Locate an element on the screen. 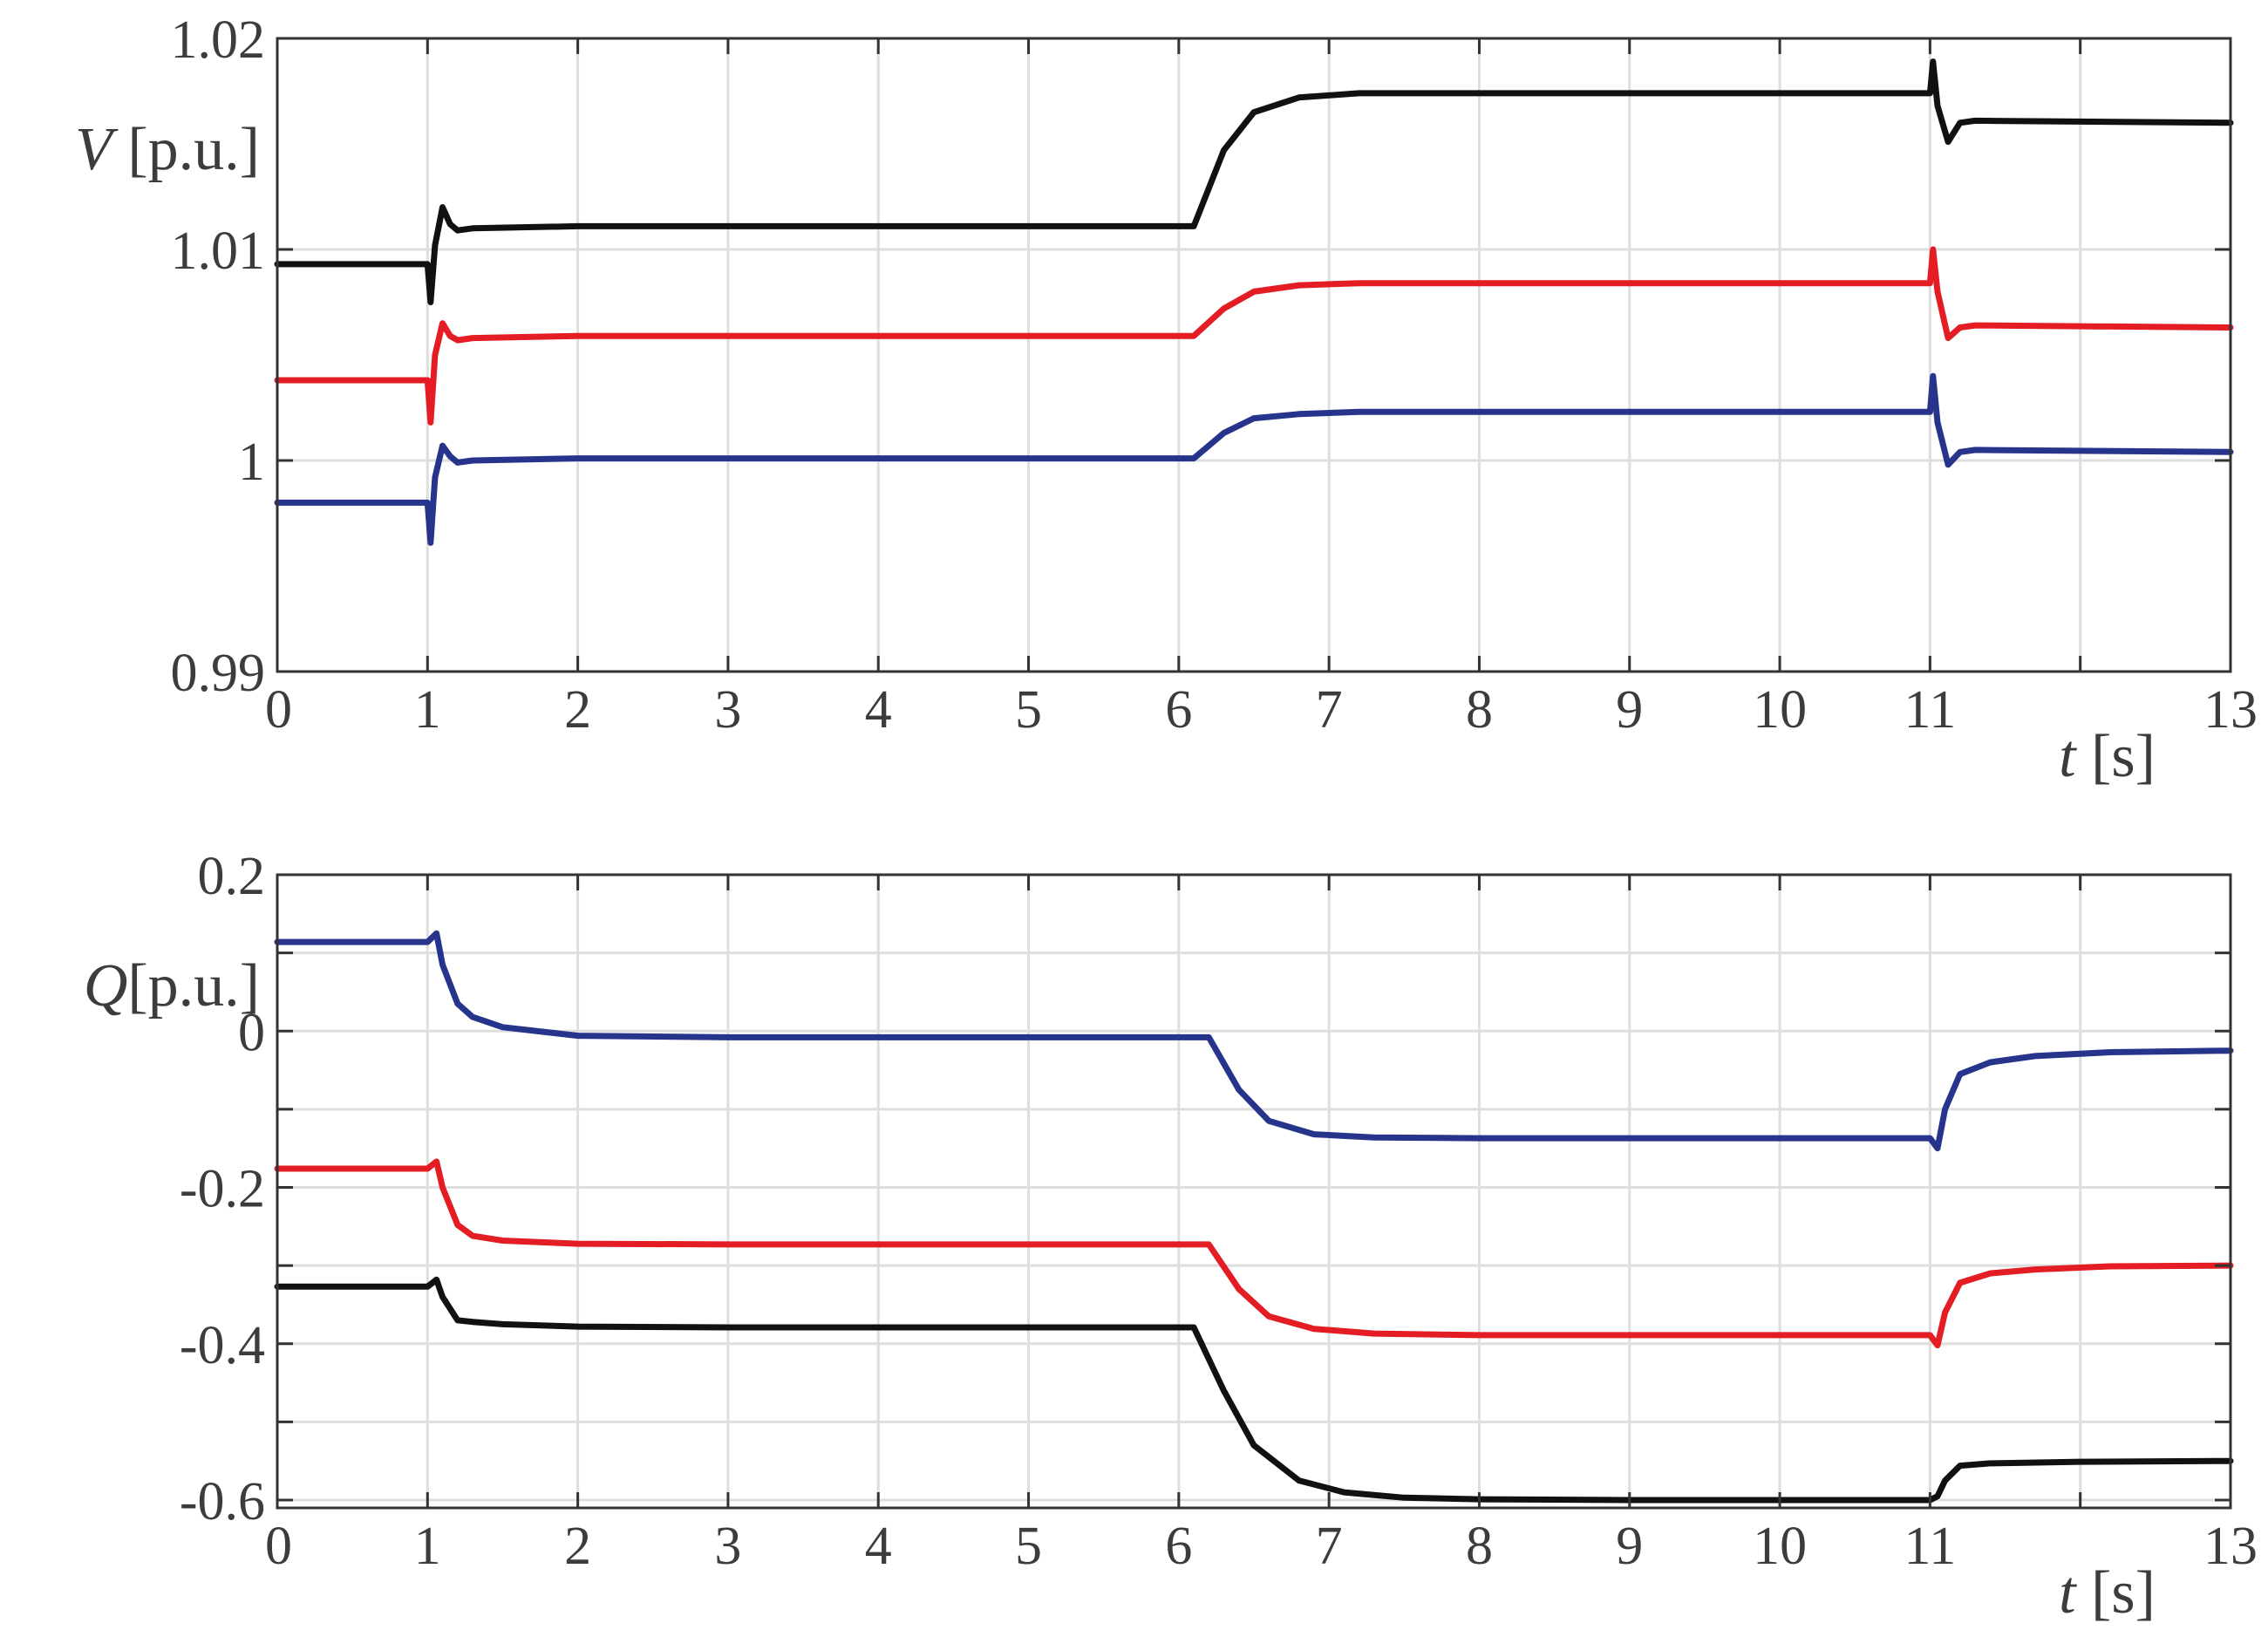 The height and width of the screenshot is (1630, 2268). y-tick-label-1p02: 1.02 is located at coordinates (218, 40).